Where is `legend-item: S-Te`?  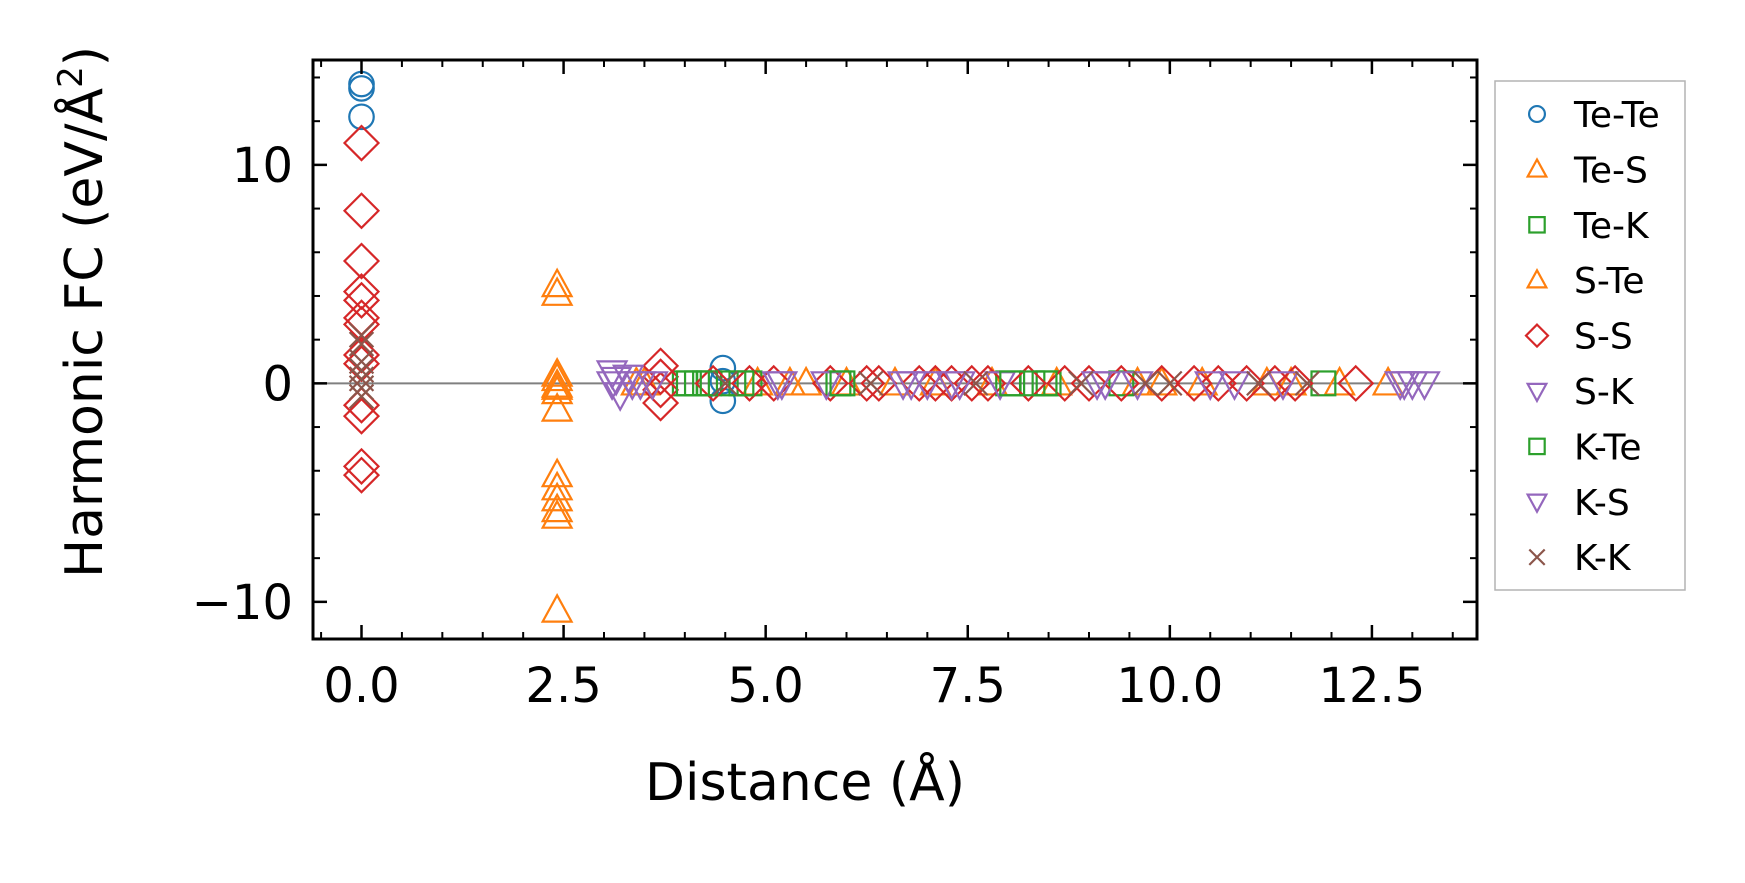 legend-item: S-Te is located at coordinates (1585, 281).